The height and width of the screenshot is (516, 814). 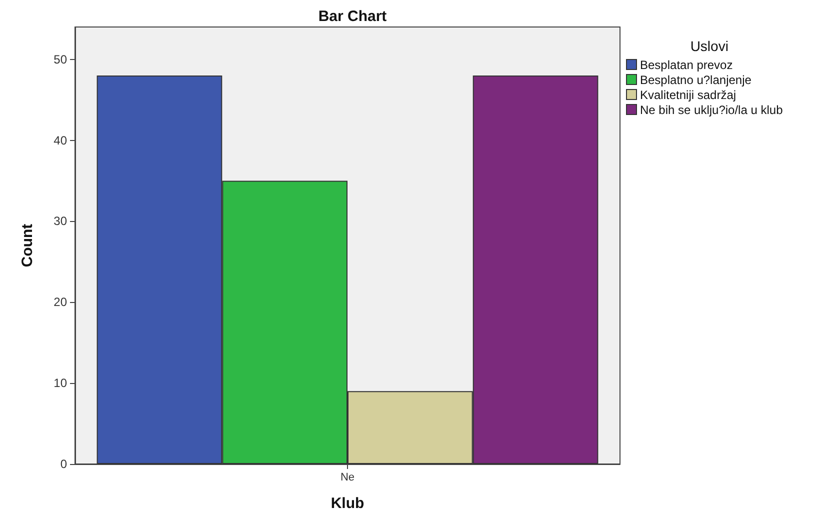 I want to click on y-tick-label: 30, so click(x=61, y=221).